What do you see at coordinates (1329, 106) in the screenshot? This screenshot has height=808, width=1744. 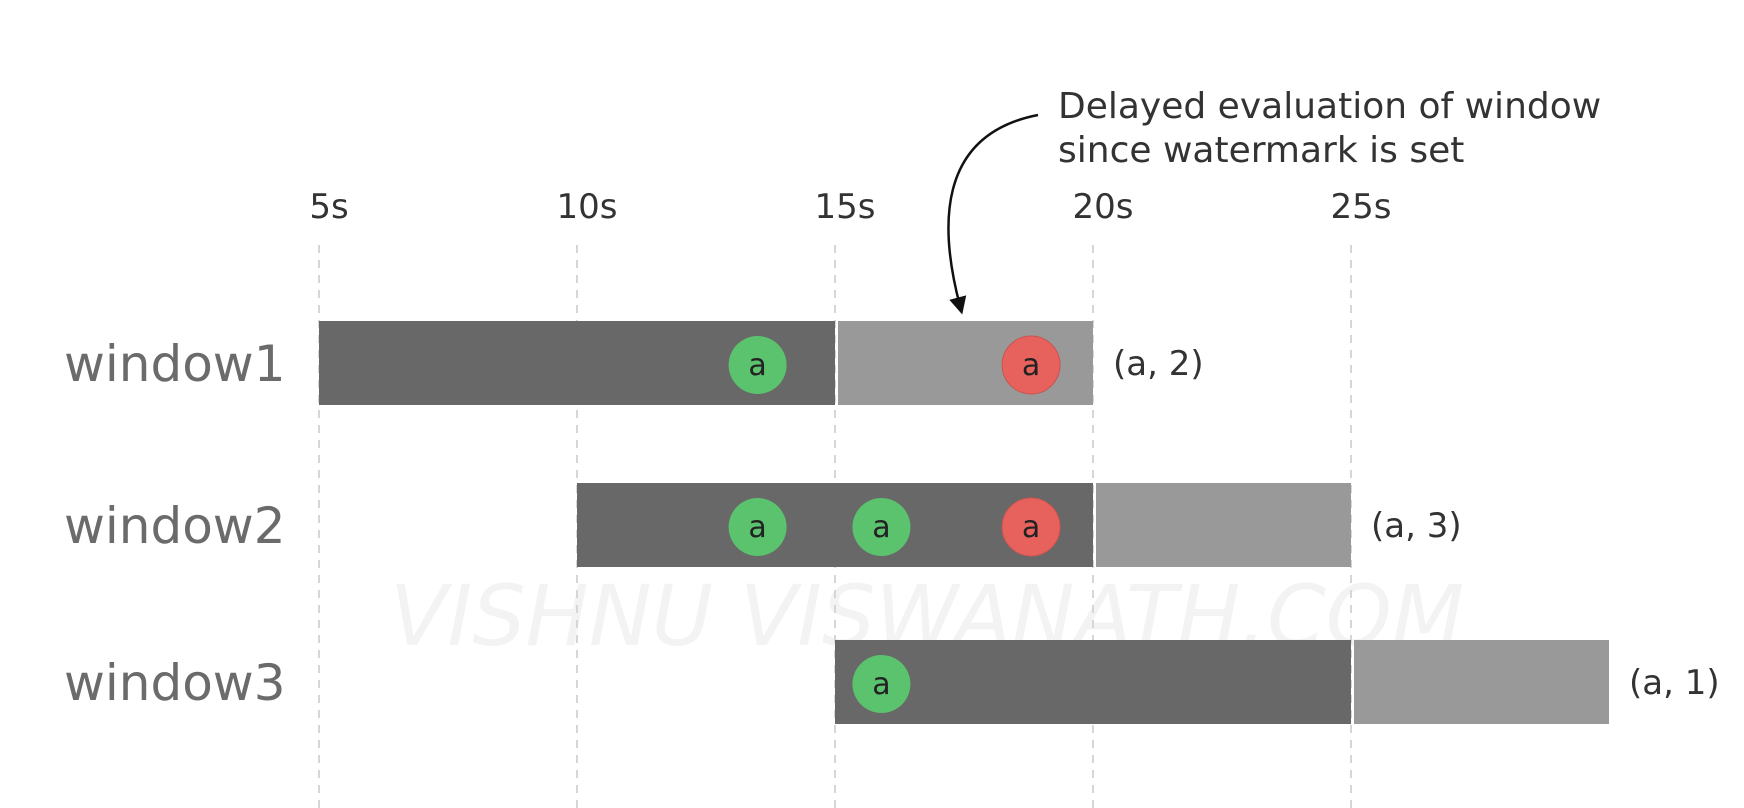 I see `annotation-line-1: Delayed evaluation of window` at bounding box center [1329, 106].